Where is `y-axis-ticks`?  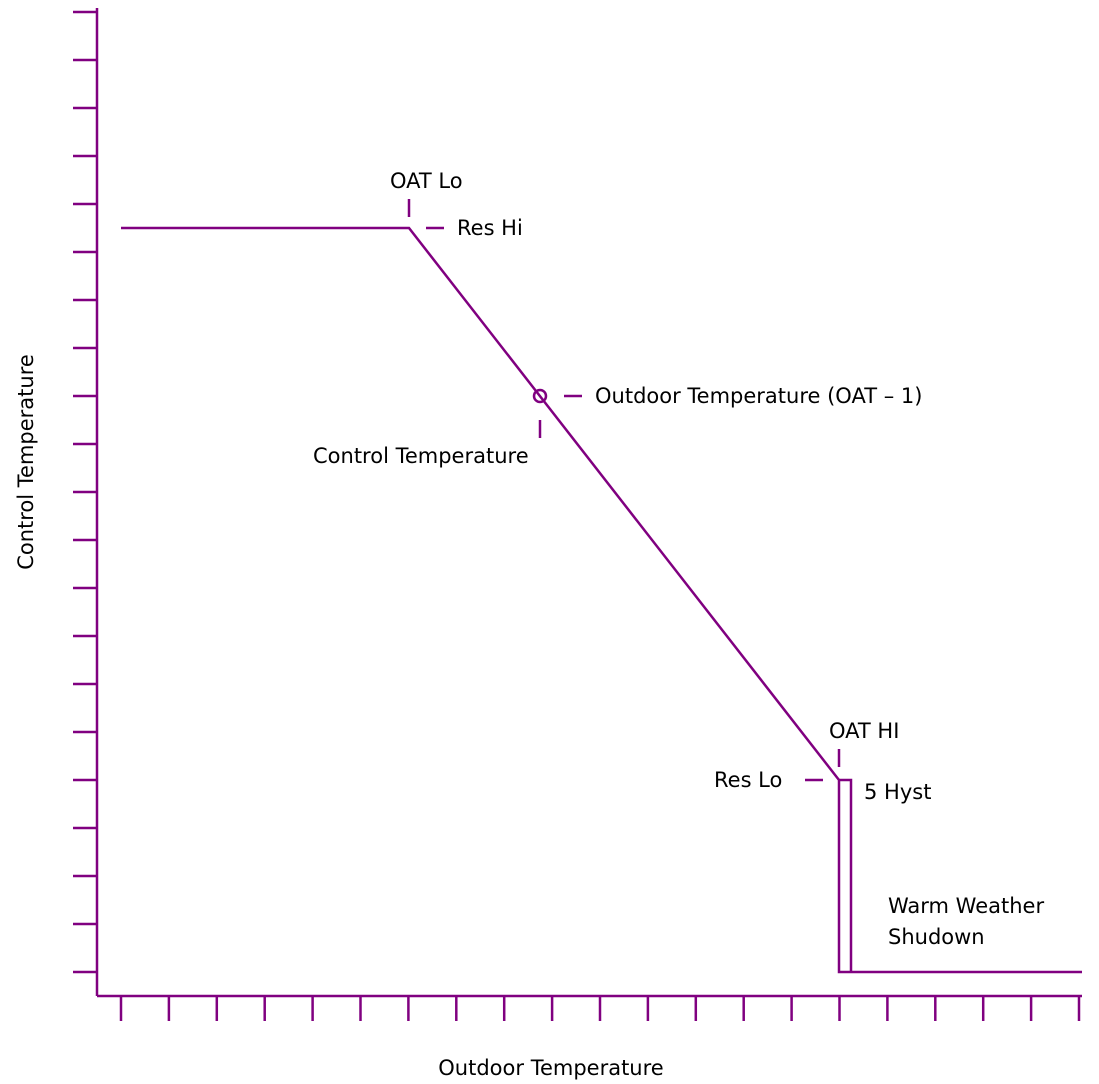
y-axis-ticks is located at coordinates (85, 492).